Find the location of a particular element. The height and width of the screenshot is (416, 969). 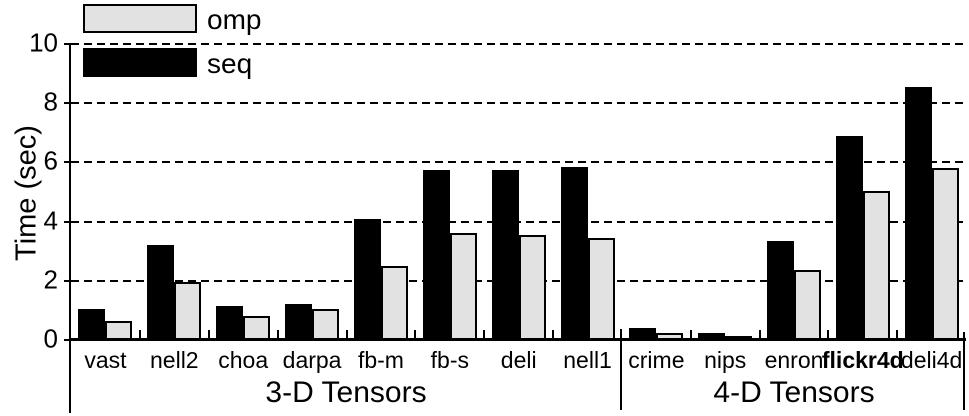

y-tick-label-10: 10 is located at coordinates (43, 42).